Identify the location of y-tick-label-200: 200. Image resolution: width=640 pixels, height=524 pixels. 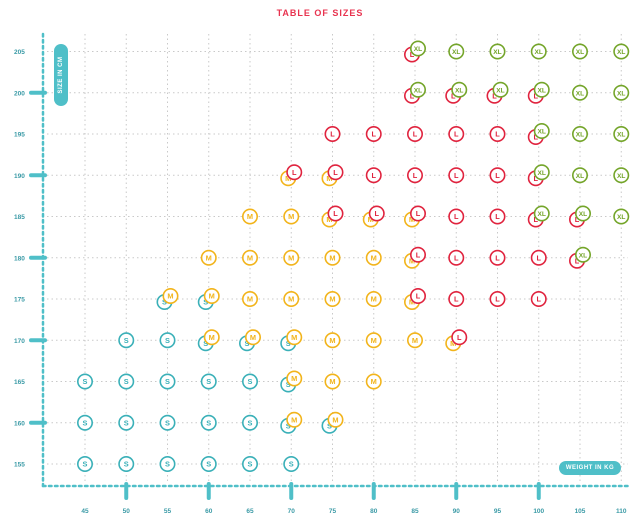
(19, 93).